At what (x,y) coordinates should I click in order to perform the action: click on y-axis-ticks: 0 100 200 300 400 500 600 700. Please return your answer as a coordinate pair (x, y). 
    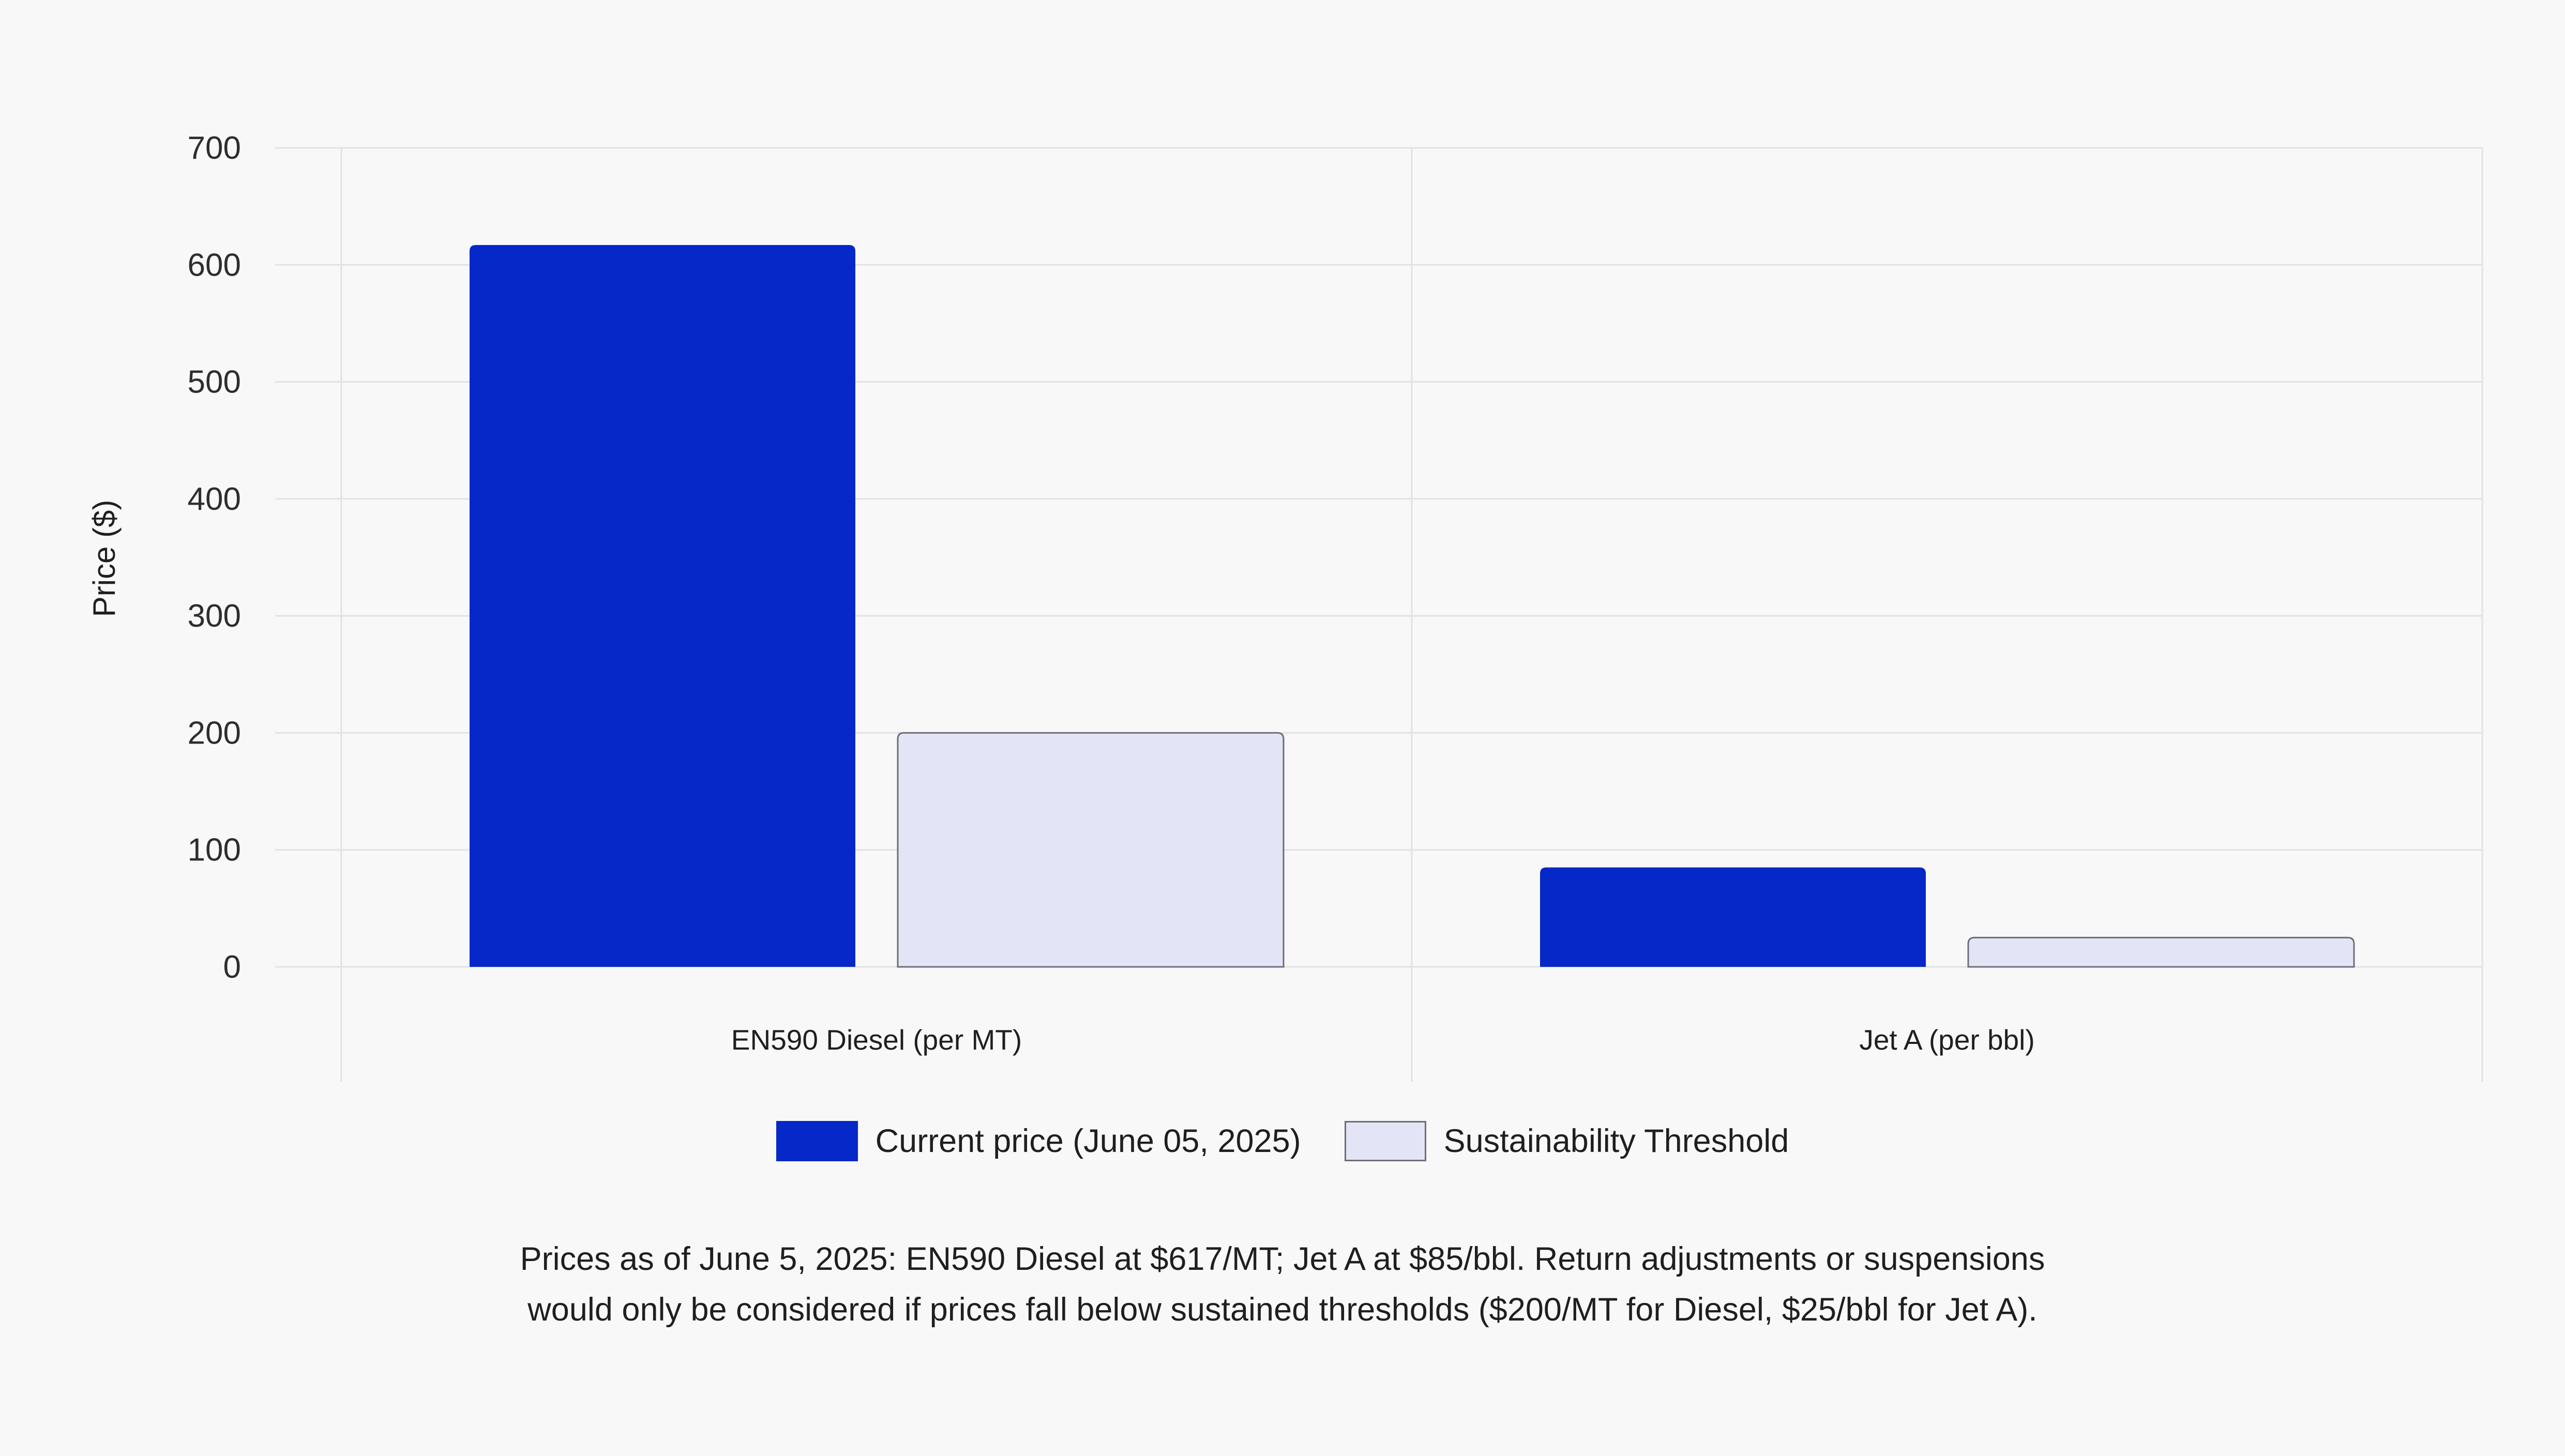
    Looking at the image, I should click on (214, 558).